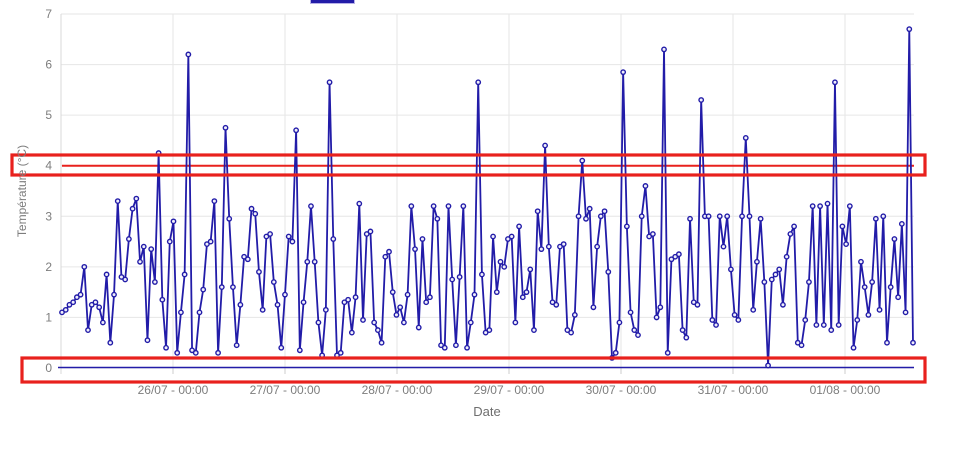 This screenshot has width=980, height=453. I want to click on y-tick-label: 5, so click(48, 115).